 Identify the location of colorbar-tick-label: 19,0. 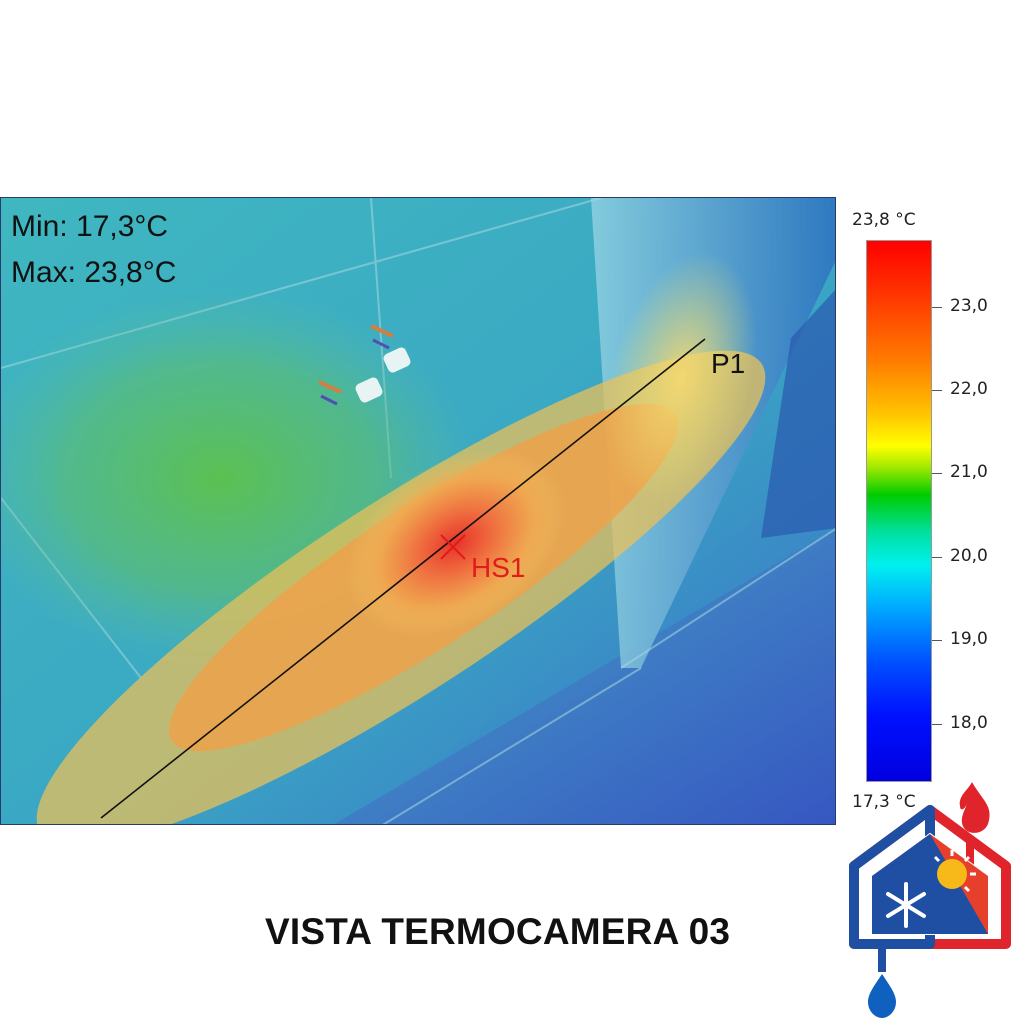
(969, 639).